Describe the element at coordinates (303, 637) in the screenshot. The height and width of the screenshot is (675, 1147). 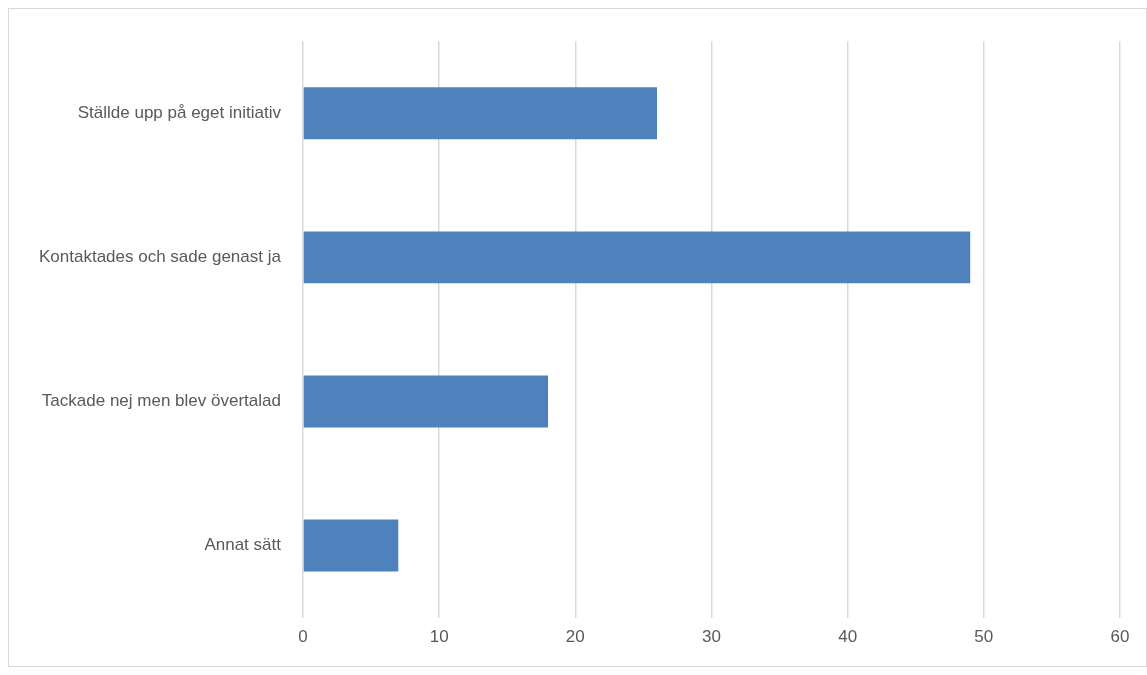
I see `x-tick-label: 0` at that location.